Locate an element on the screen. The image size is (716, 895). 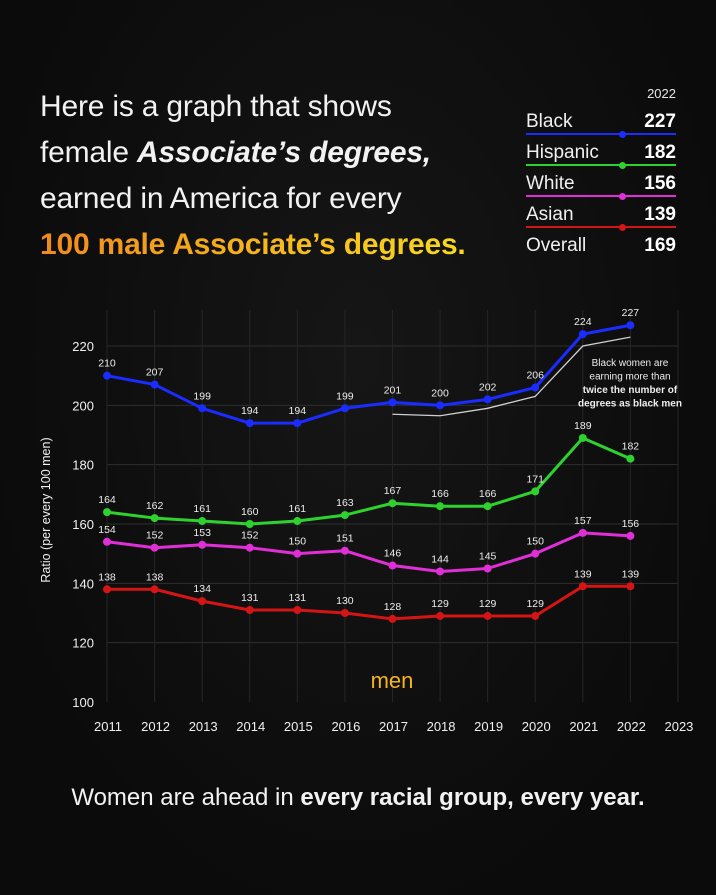
annotation-line: degrees as black men is located at coordinates (630, 404).